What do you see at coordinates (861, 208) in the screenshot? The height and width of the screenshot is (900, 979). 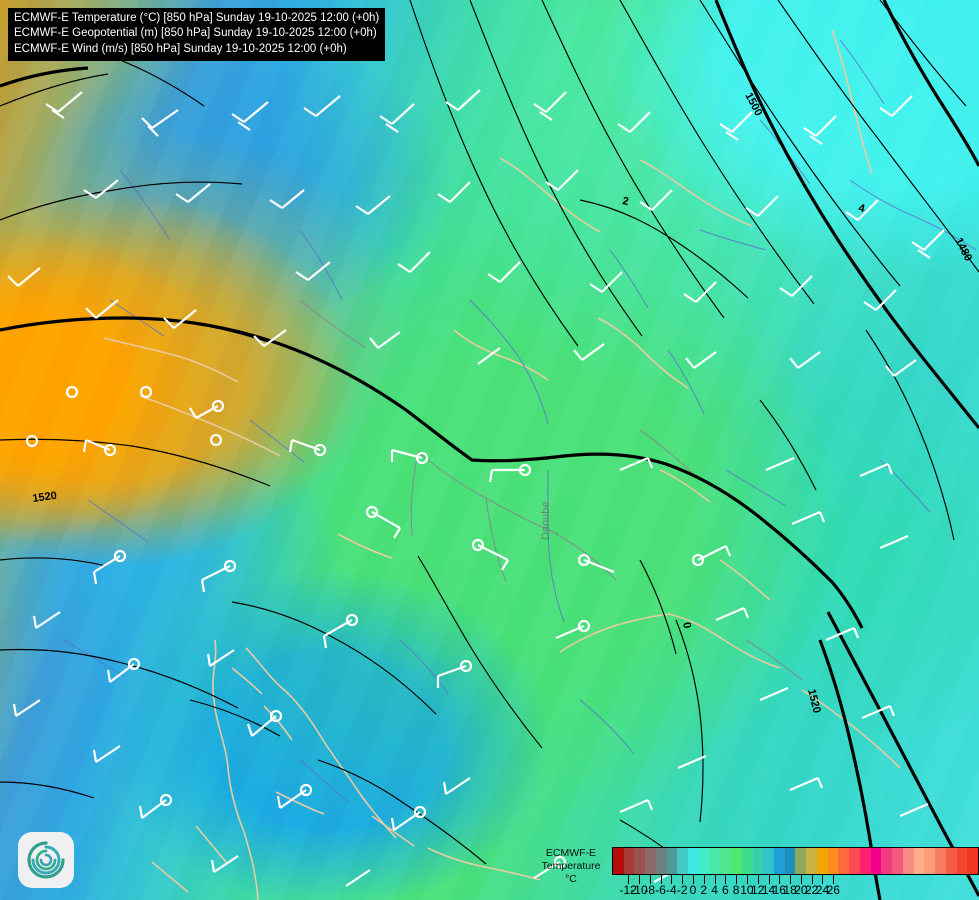 I see `isotherm-label: 4` at bounding box center [861, 208].